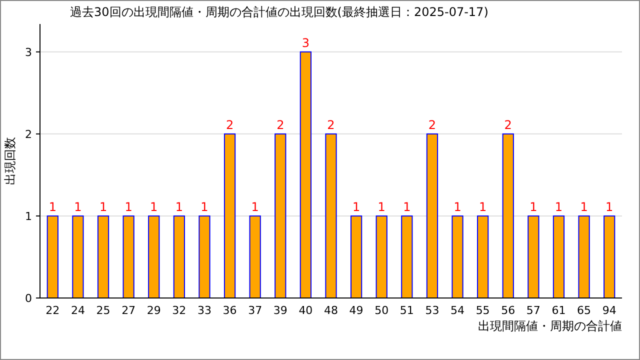  Describe the element at coordinates (77, 310) in the screenshot. I see `x-tick-label: 24` at that location.